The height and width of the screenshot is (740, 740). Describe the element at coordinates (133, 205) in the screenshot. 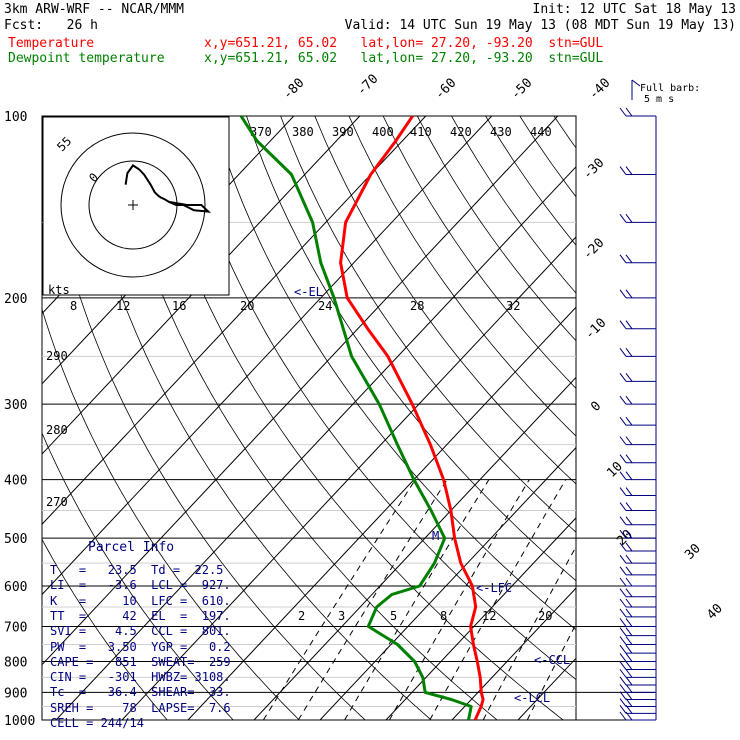

I see `hodograph-ring` at that location.